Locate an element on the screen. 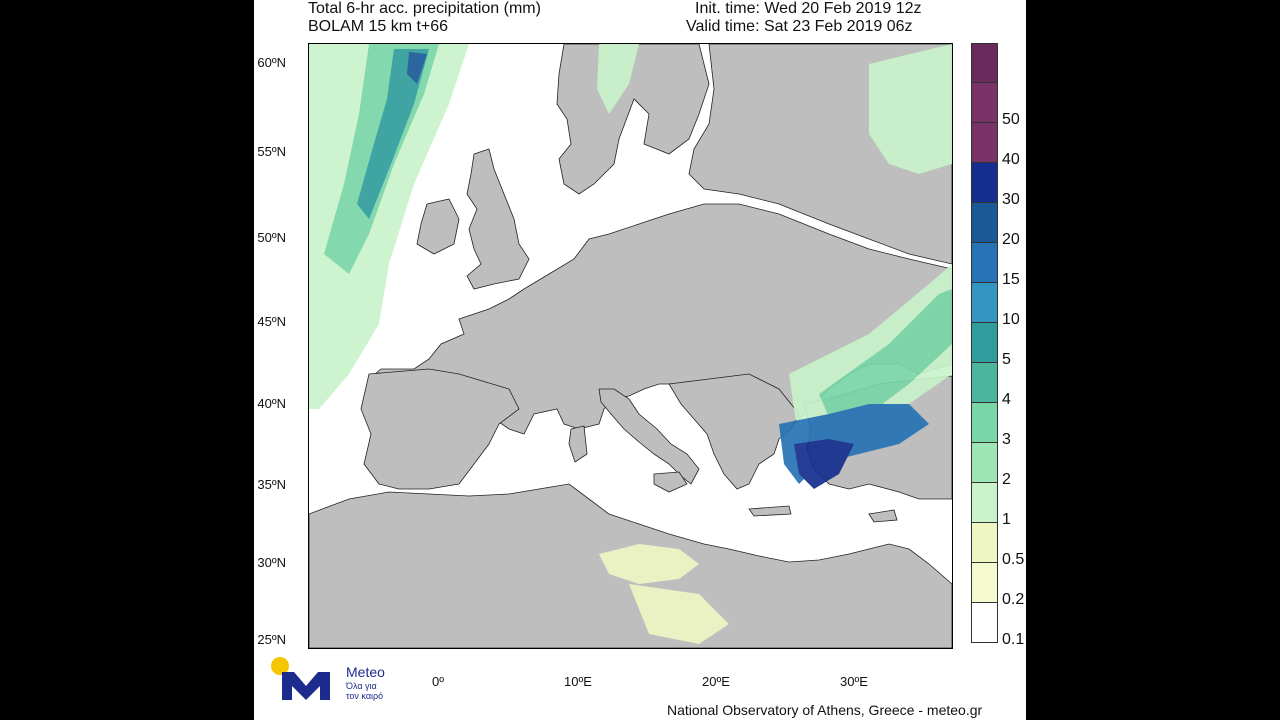 The height and width of the screenshot is (720, 1280). lat-label-30: 30ºN is located at coordinates (271, 562).